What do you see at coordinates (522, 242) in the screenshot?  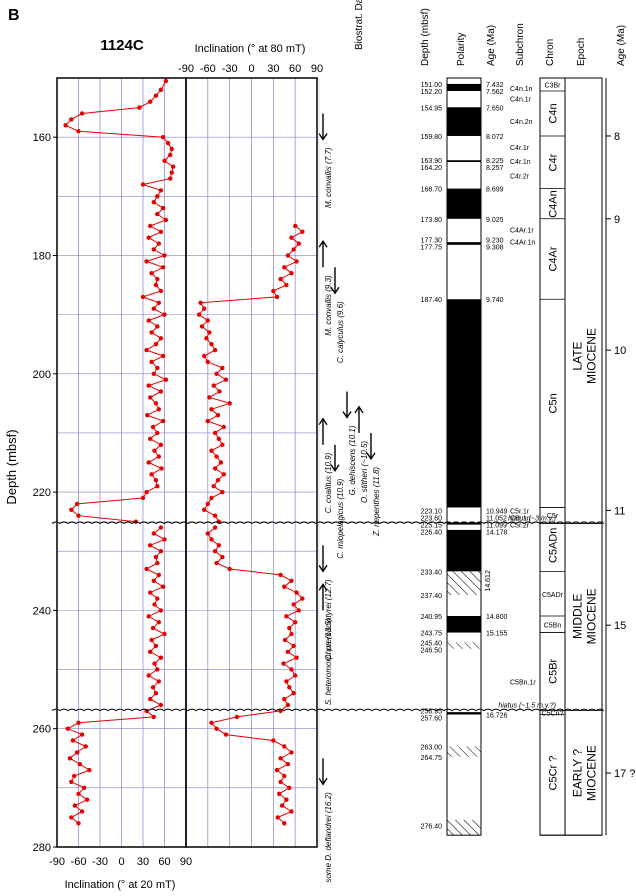 I see `subchron-label: C4Ar.1n` at bounding box center [522, 242].